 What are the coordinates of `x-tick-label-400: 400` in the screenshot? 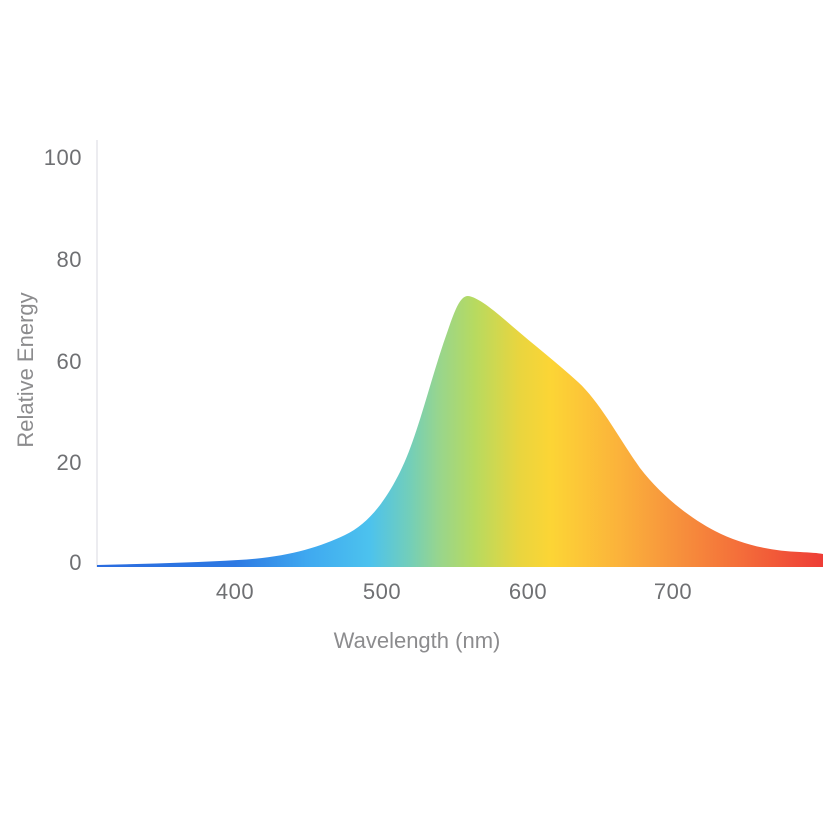 It's located at (235, 591).